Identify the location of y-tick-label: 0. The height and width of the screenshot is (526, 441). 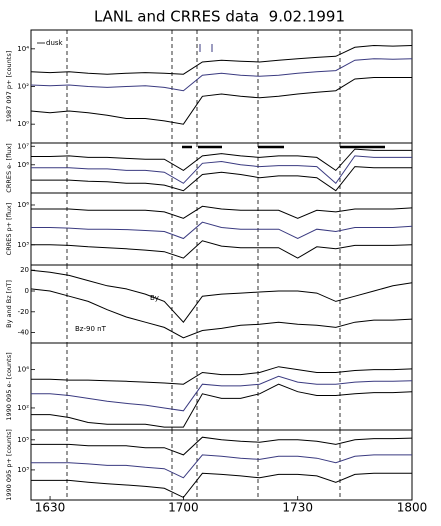
(27, 291).